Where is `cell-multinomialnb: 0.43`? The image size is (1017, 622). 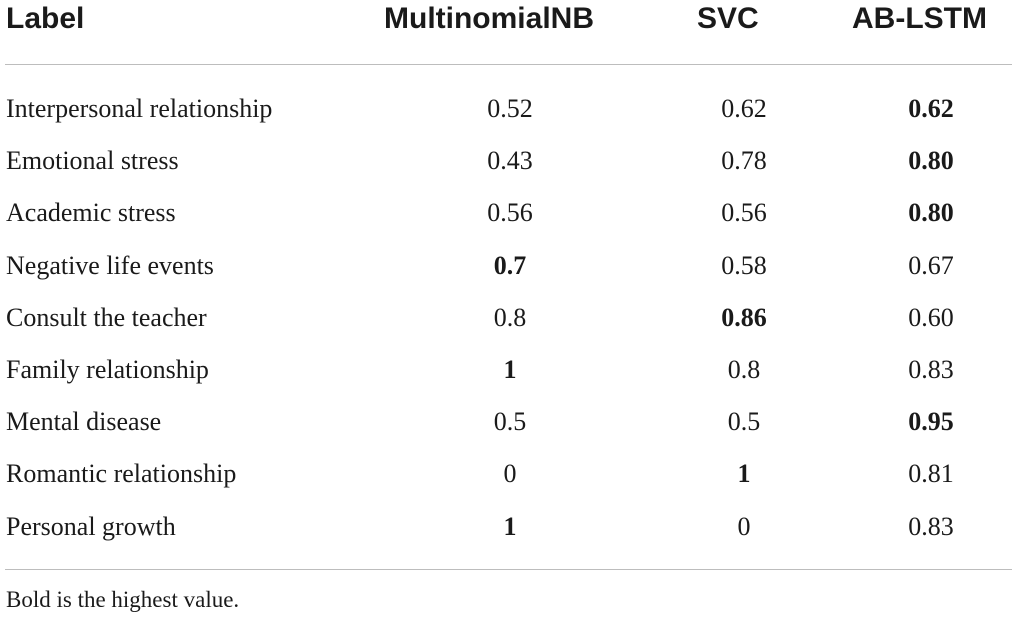 cell-multinomialnb: 0.43 is located at coordinates (510, 160).